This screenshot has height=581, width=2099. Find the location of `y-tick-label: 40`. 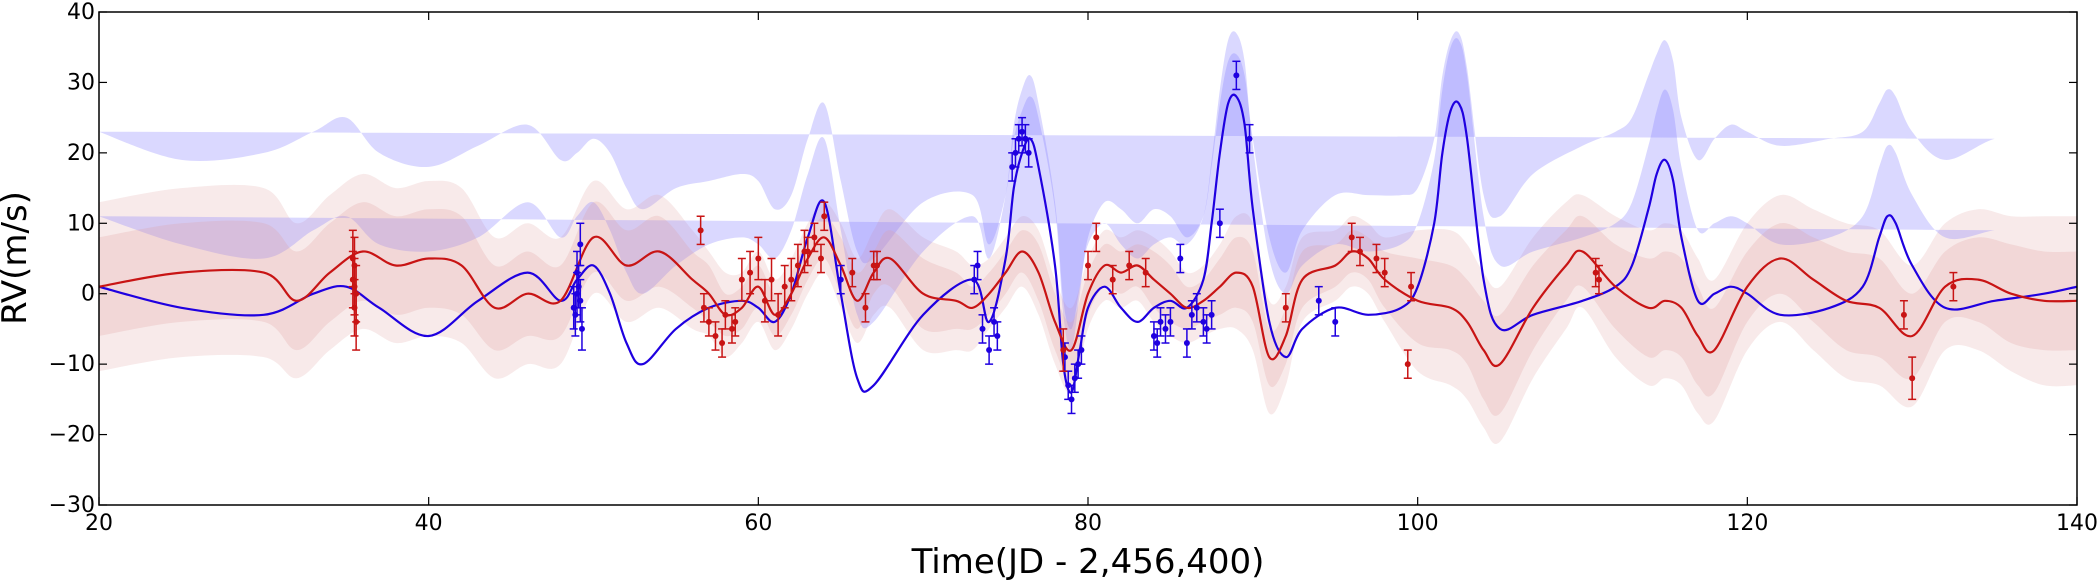

y-tick-label: 40 is located at coordinates (81, 12).